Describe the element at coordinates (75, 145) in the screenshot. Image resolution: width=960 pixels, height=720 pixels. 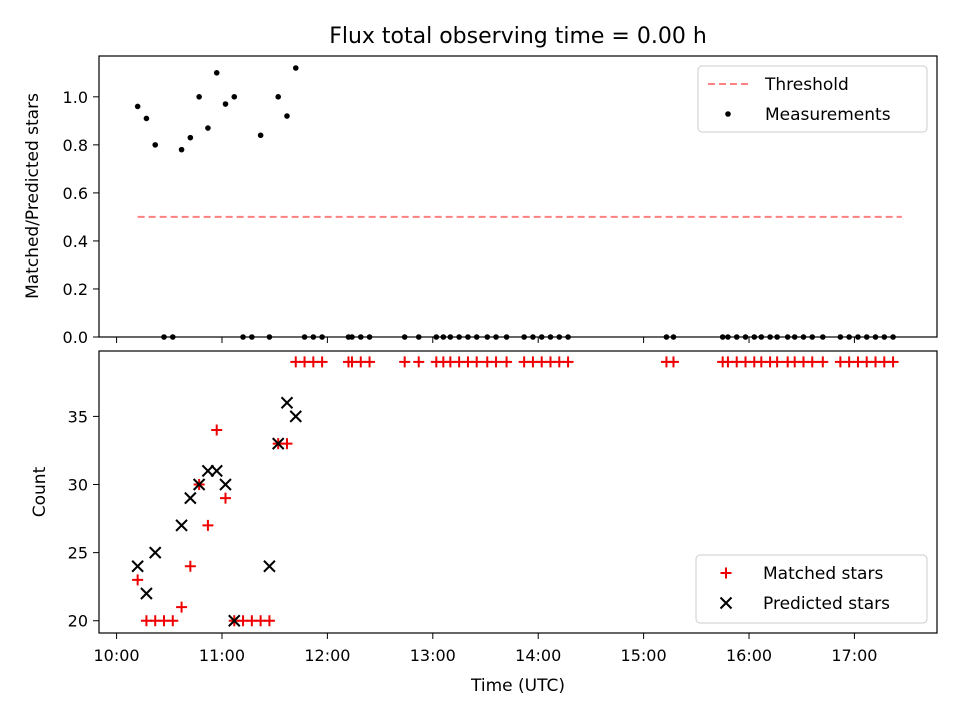
I see `top-y-tick-label: 0.8` at that location.